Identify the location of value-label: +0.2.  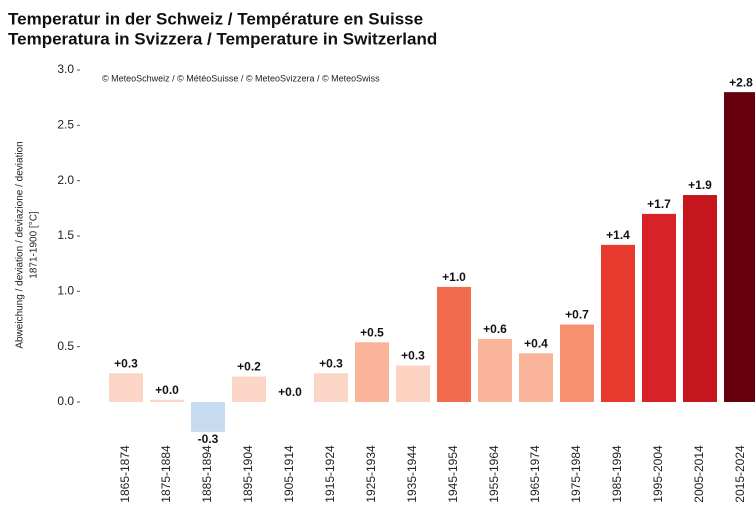
(249, 367).